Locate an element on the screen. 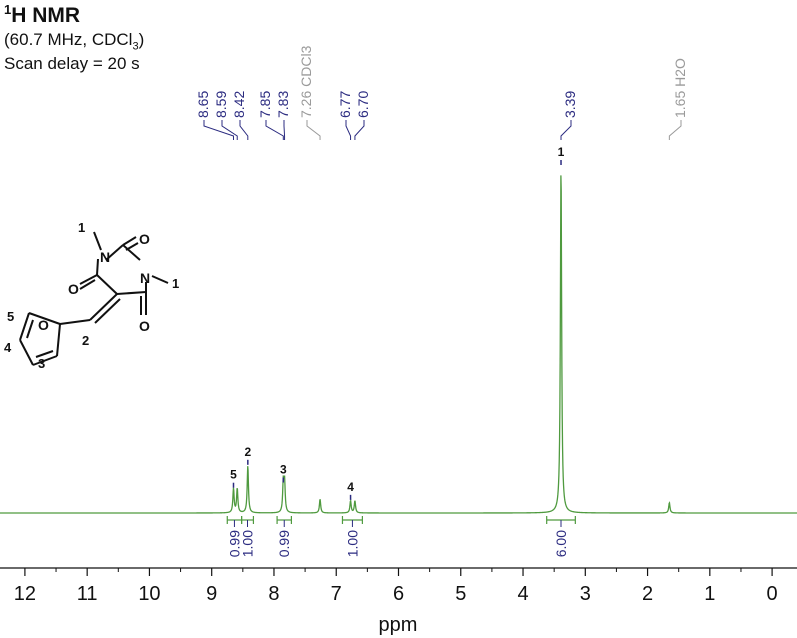 Image resolution: width=797 pixels, height=638 pixels. peak-label: 1 is located at coordinates (561, 152).